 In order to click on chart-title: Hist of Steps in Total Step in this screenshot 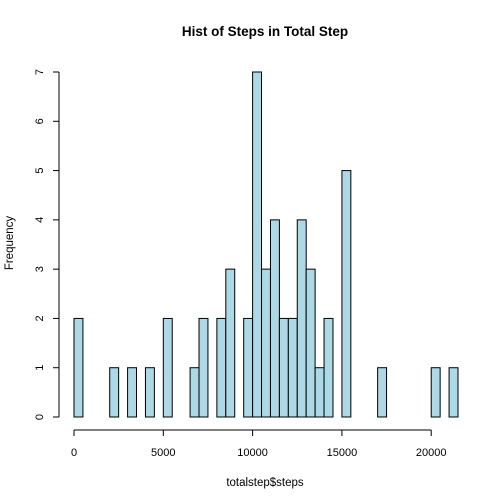, I will do `click(265, 31)`.